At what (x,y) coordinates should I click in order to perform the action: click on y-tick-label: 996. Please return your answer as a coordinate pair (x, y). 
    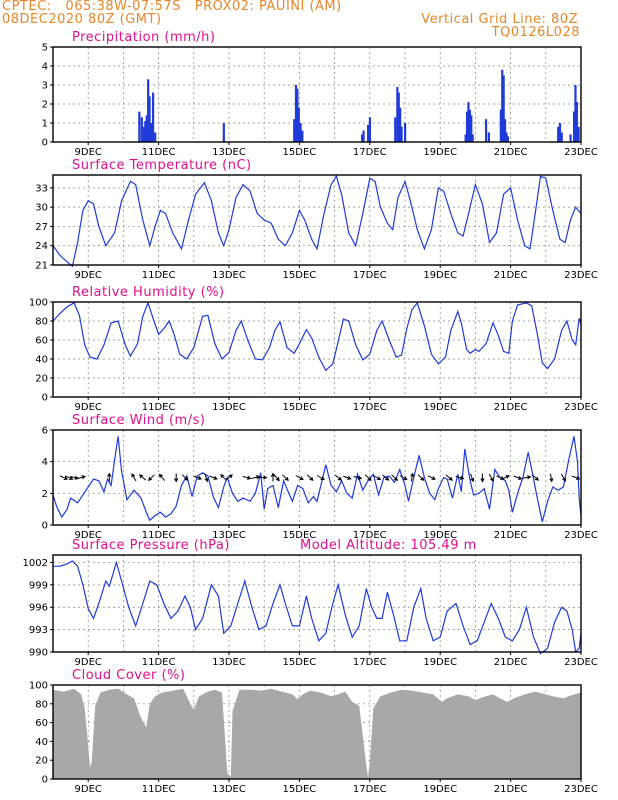
    Looking at the image, I should click on (38, 608).